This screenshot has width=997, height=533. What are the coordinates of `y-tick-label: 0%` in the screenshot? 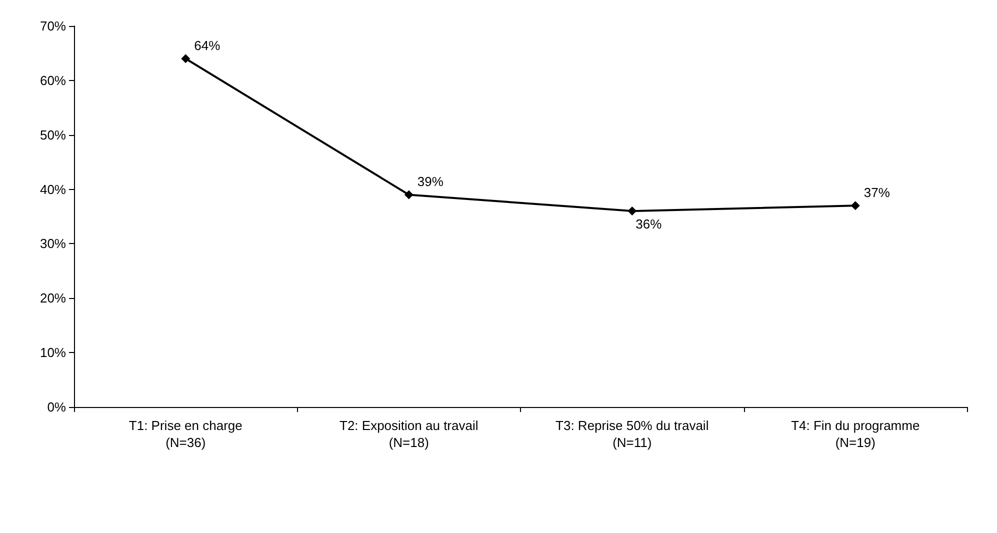 It's located at (56, 407).